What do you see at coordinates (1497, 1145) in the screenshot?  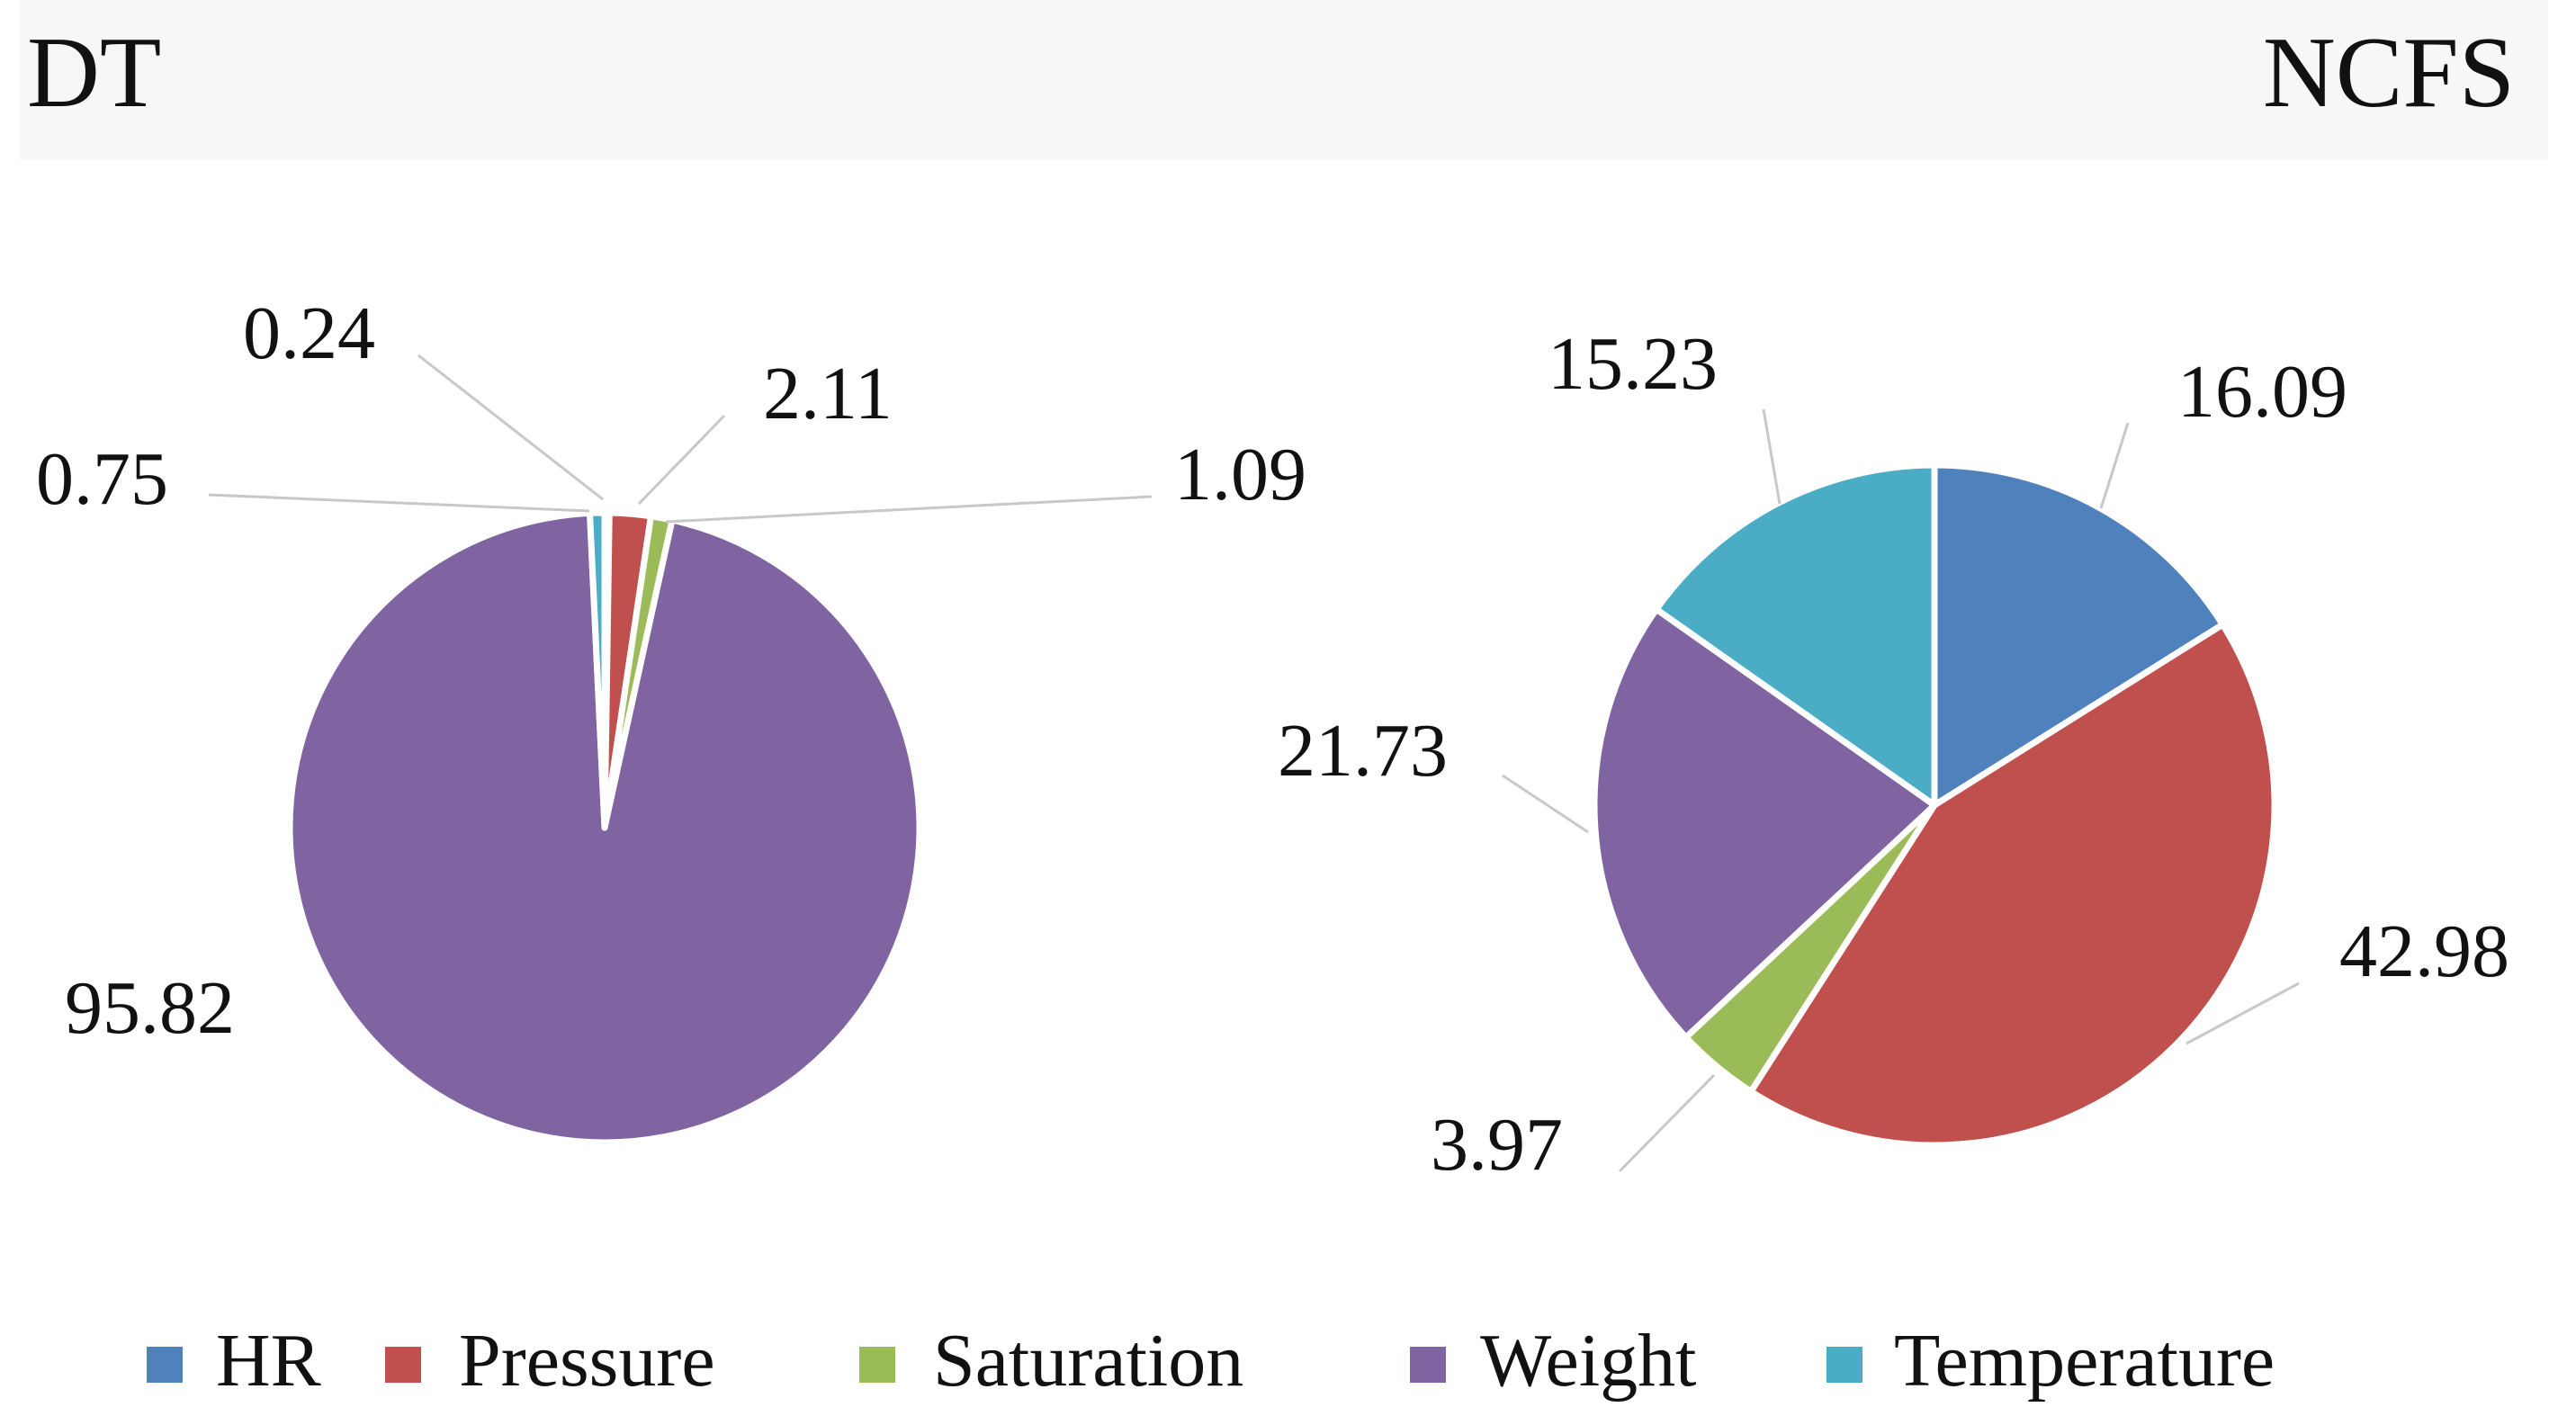 I see `ncfs-data-label-saturation: 3.97` at bounding box center [1497, 1145].